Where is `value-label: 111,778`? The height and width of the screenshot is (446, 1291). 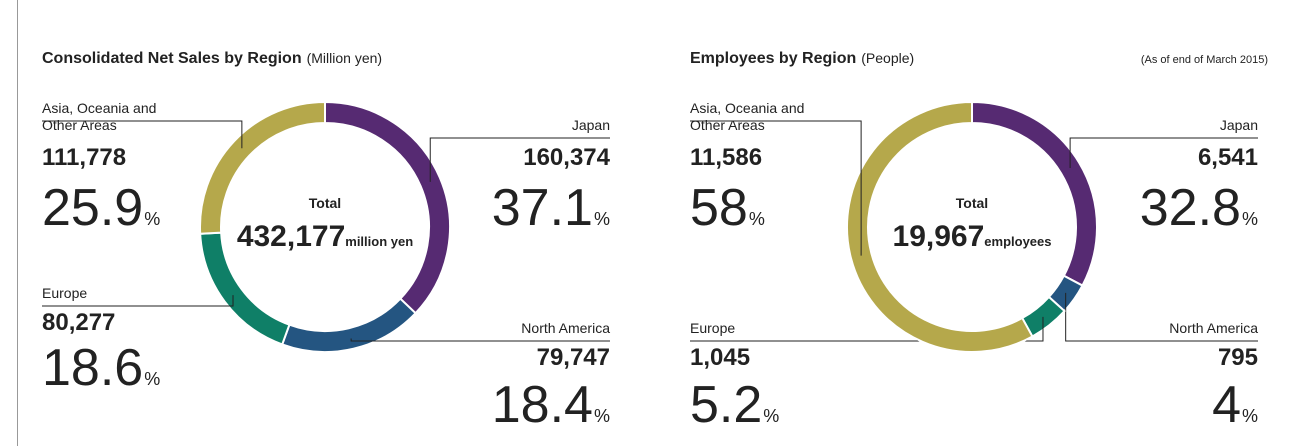 value-label: 111,778 is located at coordinates (84, 157).